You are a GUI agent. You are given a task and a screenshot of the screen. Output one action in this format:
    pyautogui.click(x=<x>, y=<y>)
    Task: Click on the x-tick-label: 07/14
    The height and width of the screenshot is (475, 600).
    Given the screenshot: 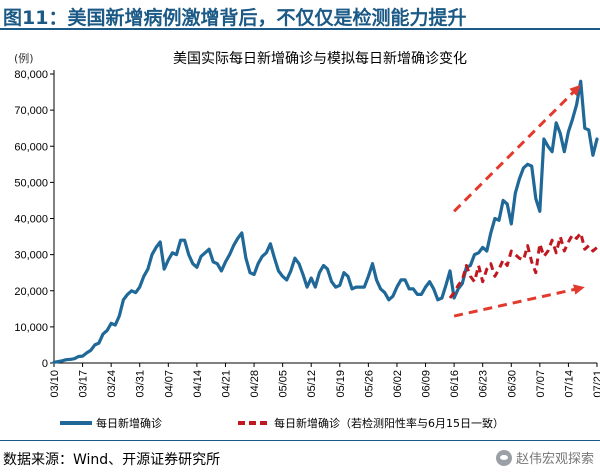 What is the action you would take?
    pyautogui.click(x=569, y=384)
    